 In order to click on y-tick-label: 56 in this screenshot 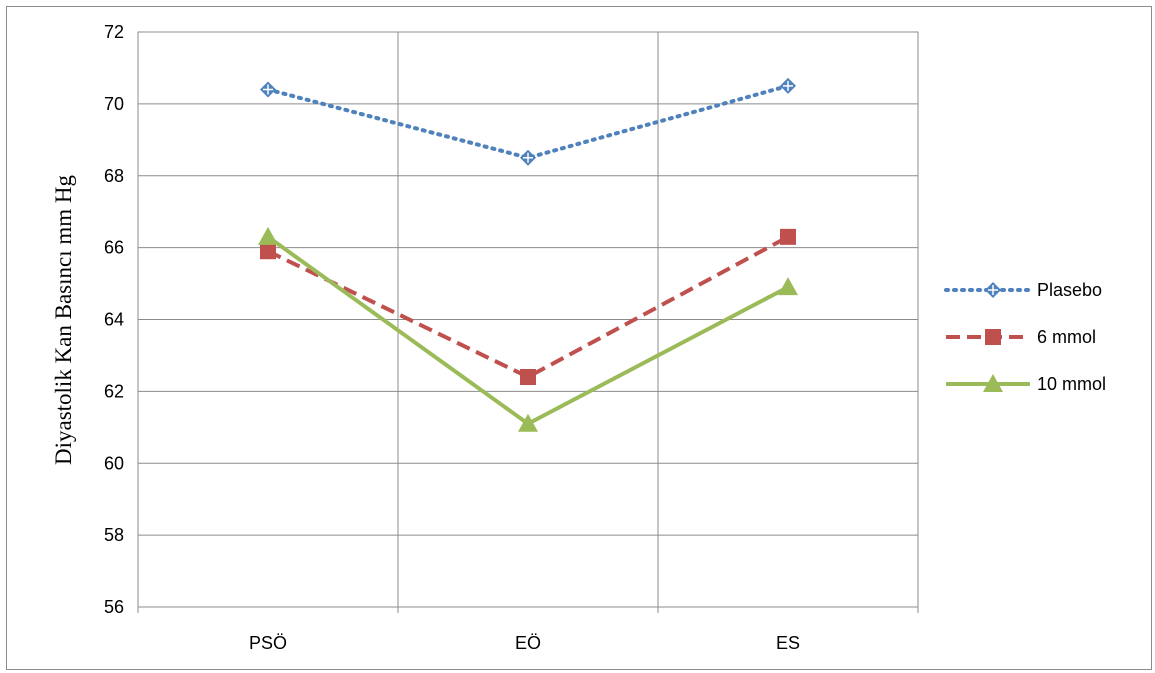, I will do `click(114, 607)`.